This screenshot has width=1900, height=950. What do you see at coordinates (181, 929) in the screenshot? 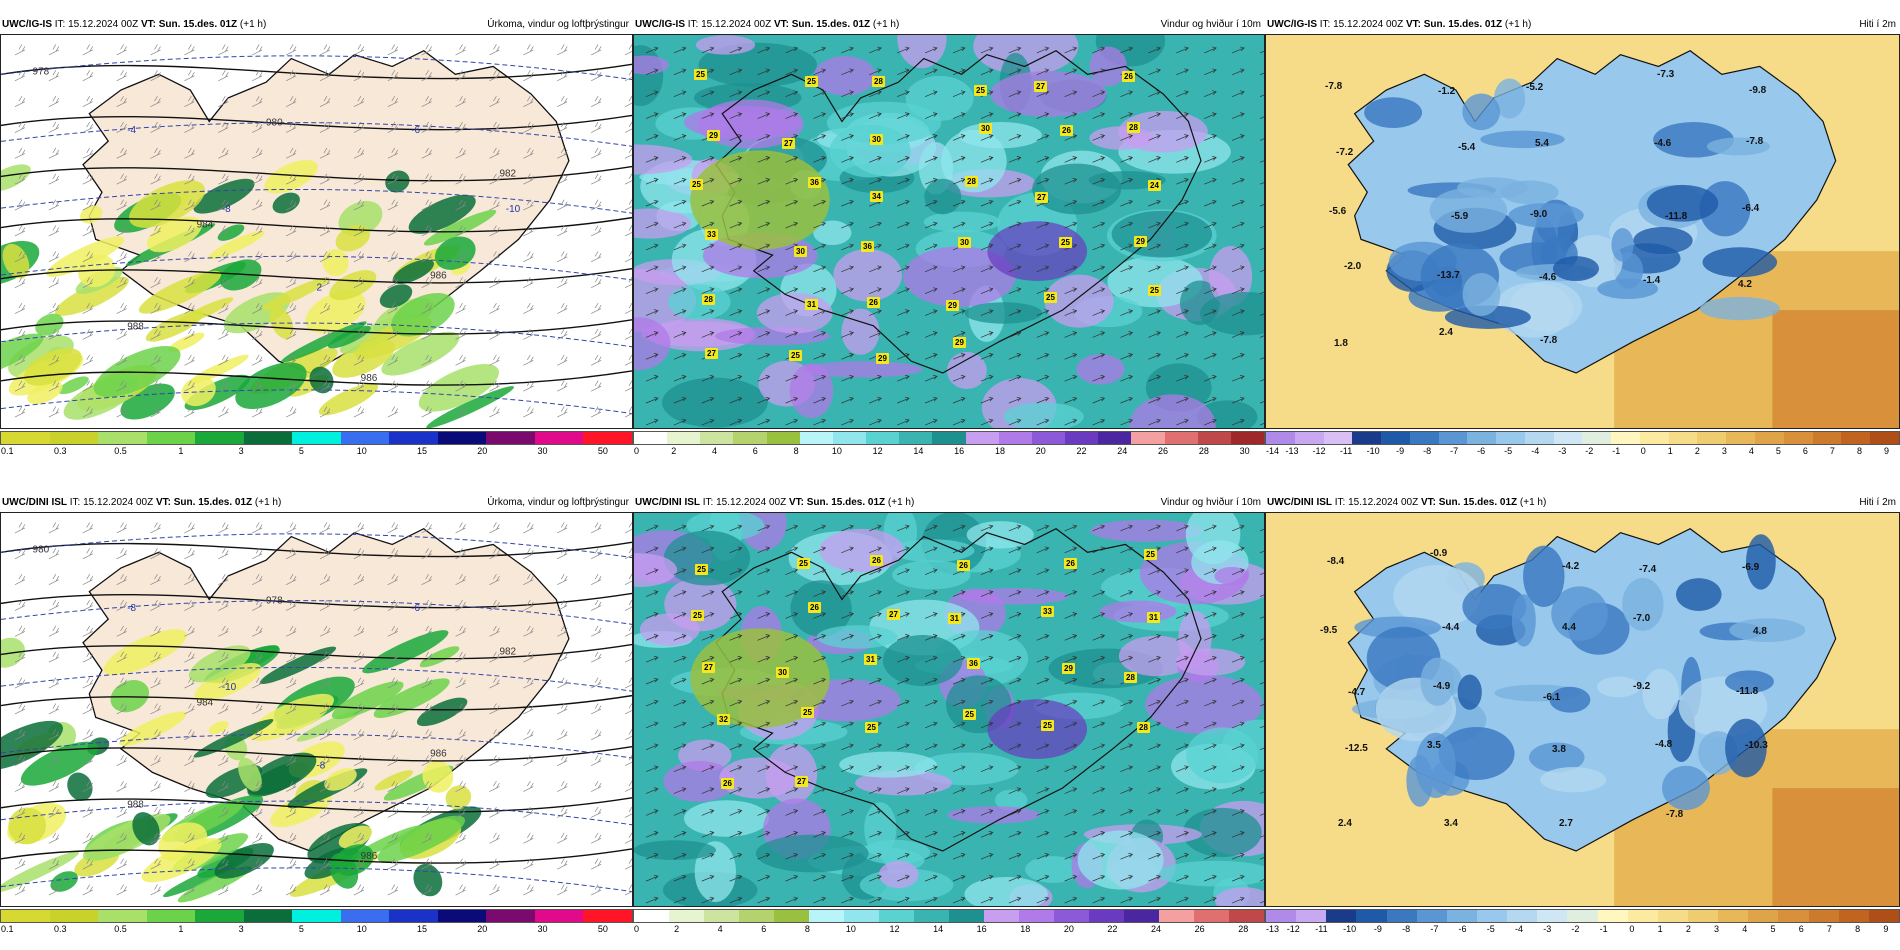
I see `colorbar-tick: 1` at bounding box center [181, 929].